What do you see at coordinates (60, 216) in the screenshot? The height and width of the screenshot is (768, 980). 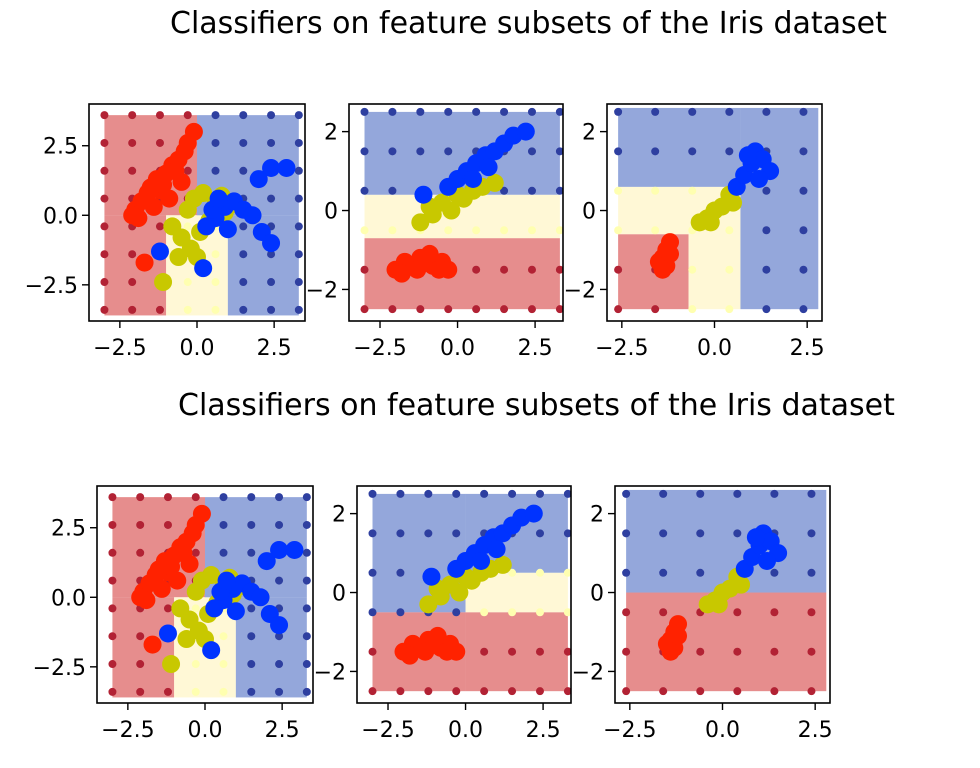 I see `y-tick-label: 0.0` at bounding box center [60, 216].